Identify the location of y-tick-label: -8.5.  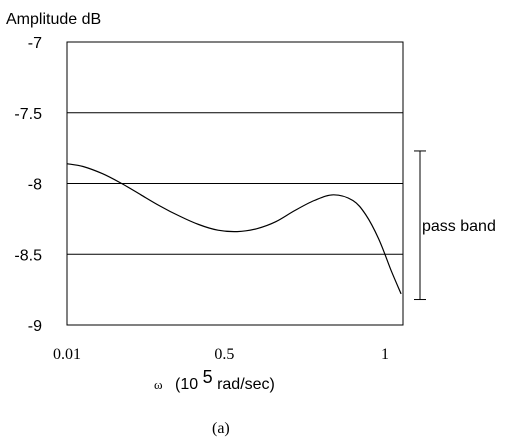
(28, 255).